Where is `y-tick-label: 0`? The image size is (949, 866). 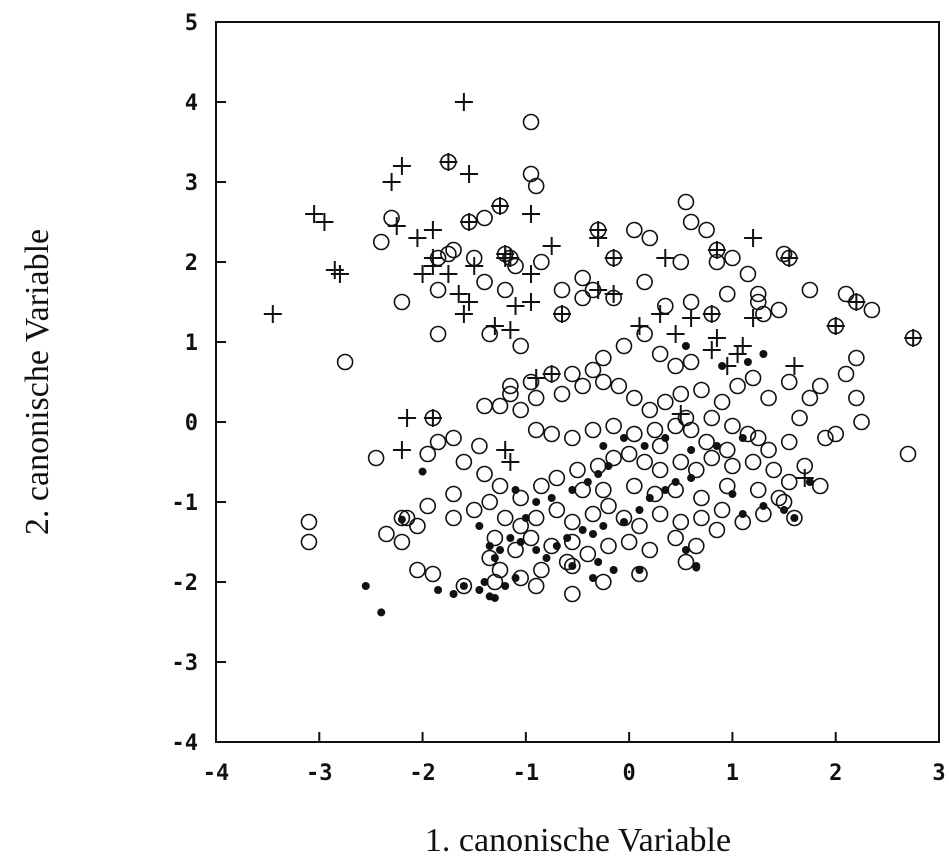 y-tick-label: 0 is located at coordinates (191, 423).